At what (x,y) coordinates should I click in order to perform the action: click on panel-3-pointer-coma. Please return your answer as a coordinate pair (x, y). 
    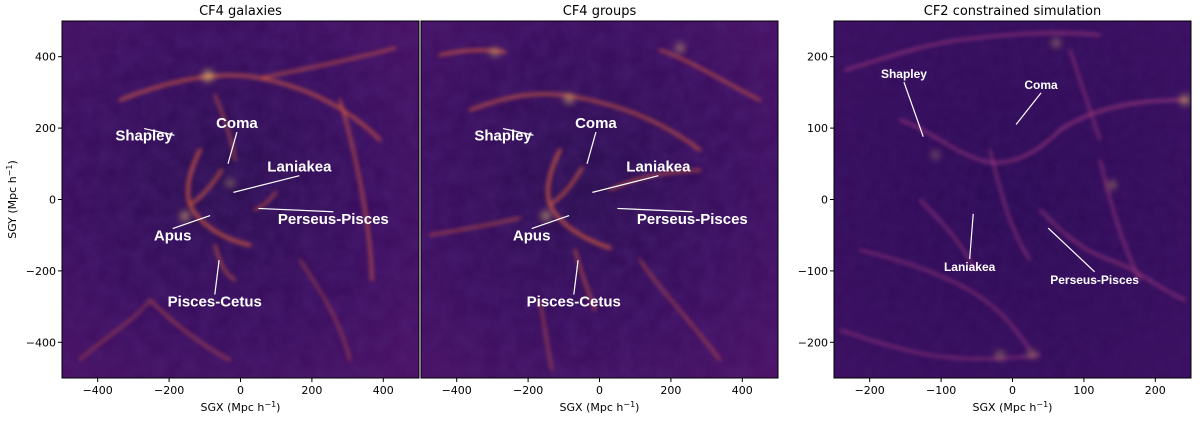
    Looking at the image, I should click on (1028, 108).